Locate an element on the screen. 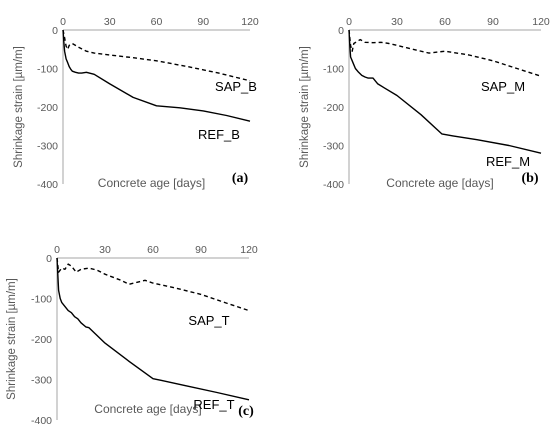 The image size is (550, 429). series-label: REF_B is located at coordinates (219, 134).